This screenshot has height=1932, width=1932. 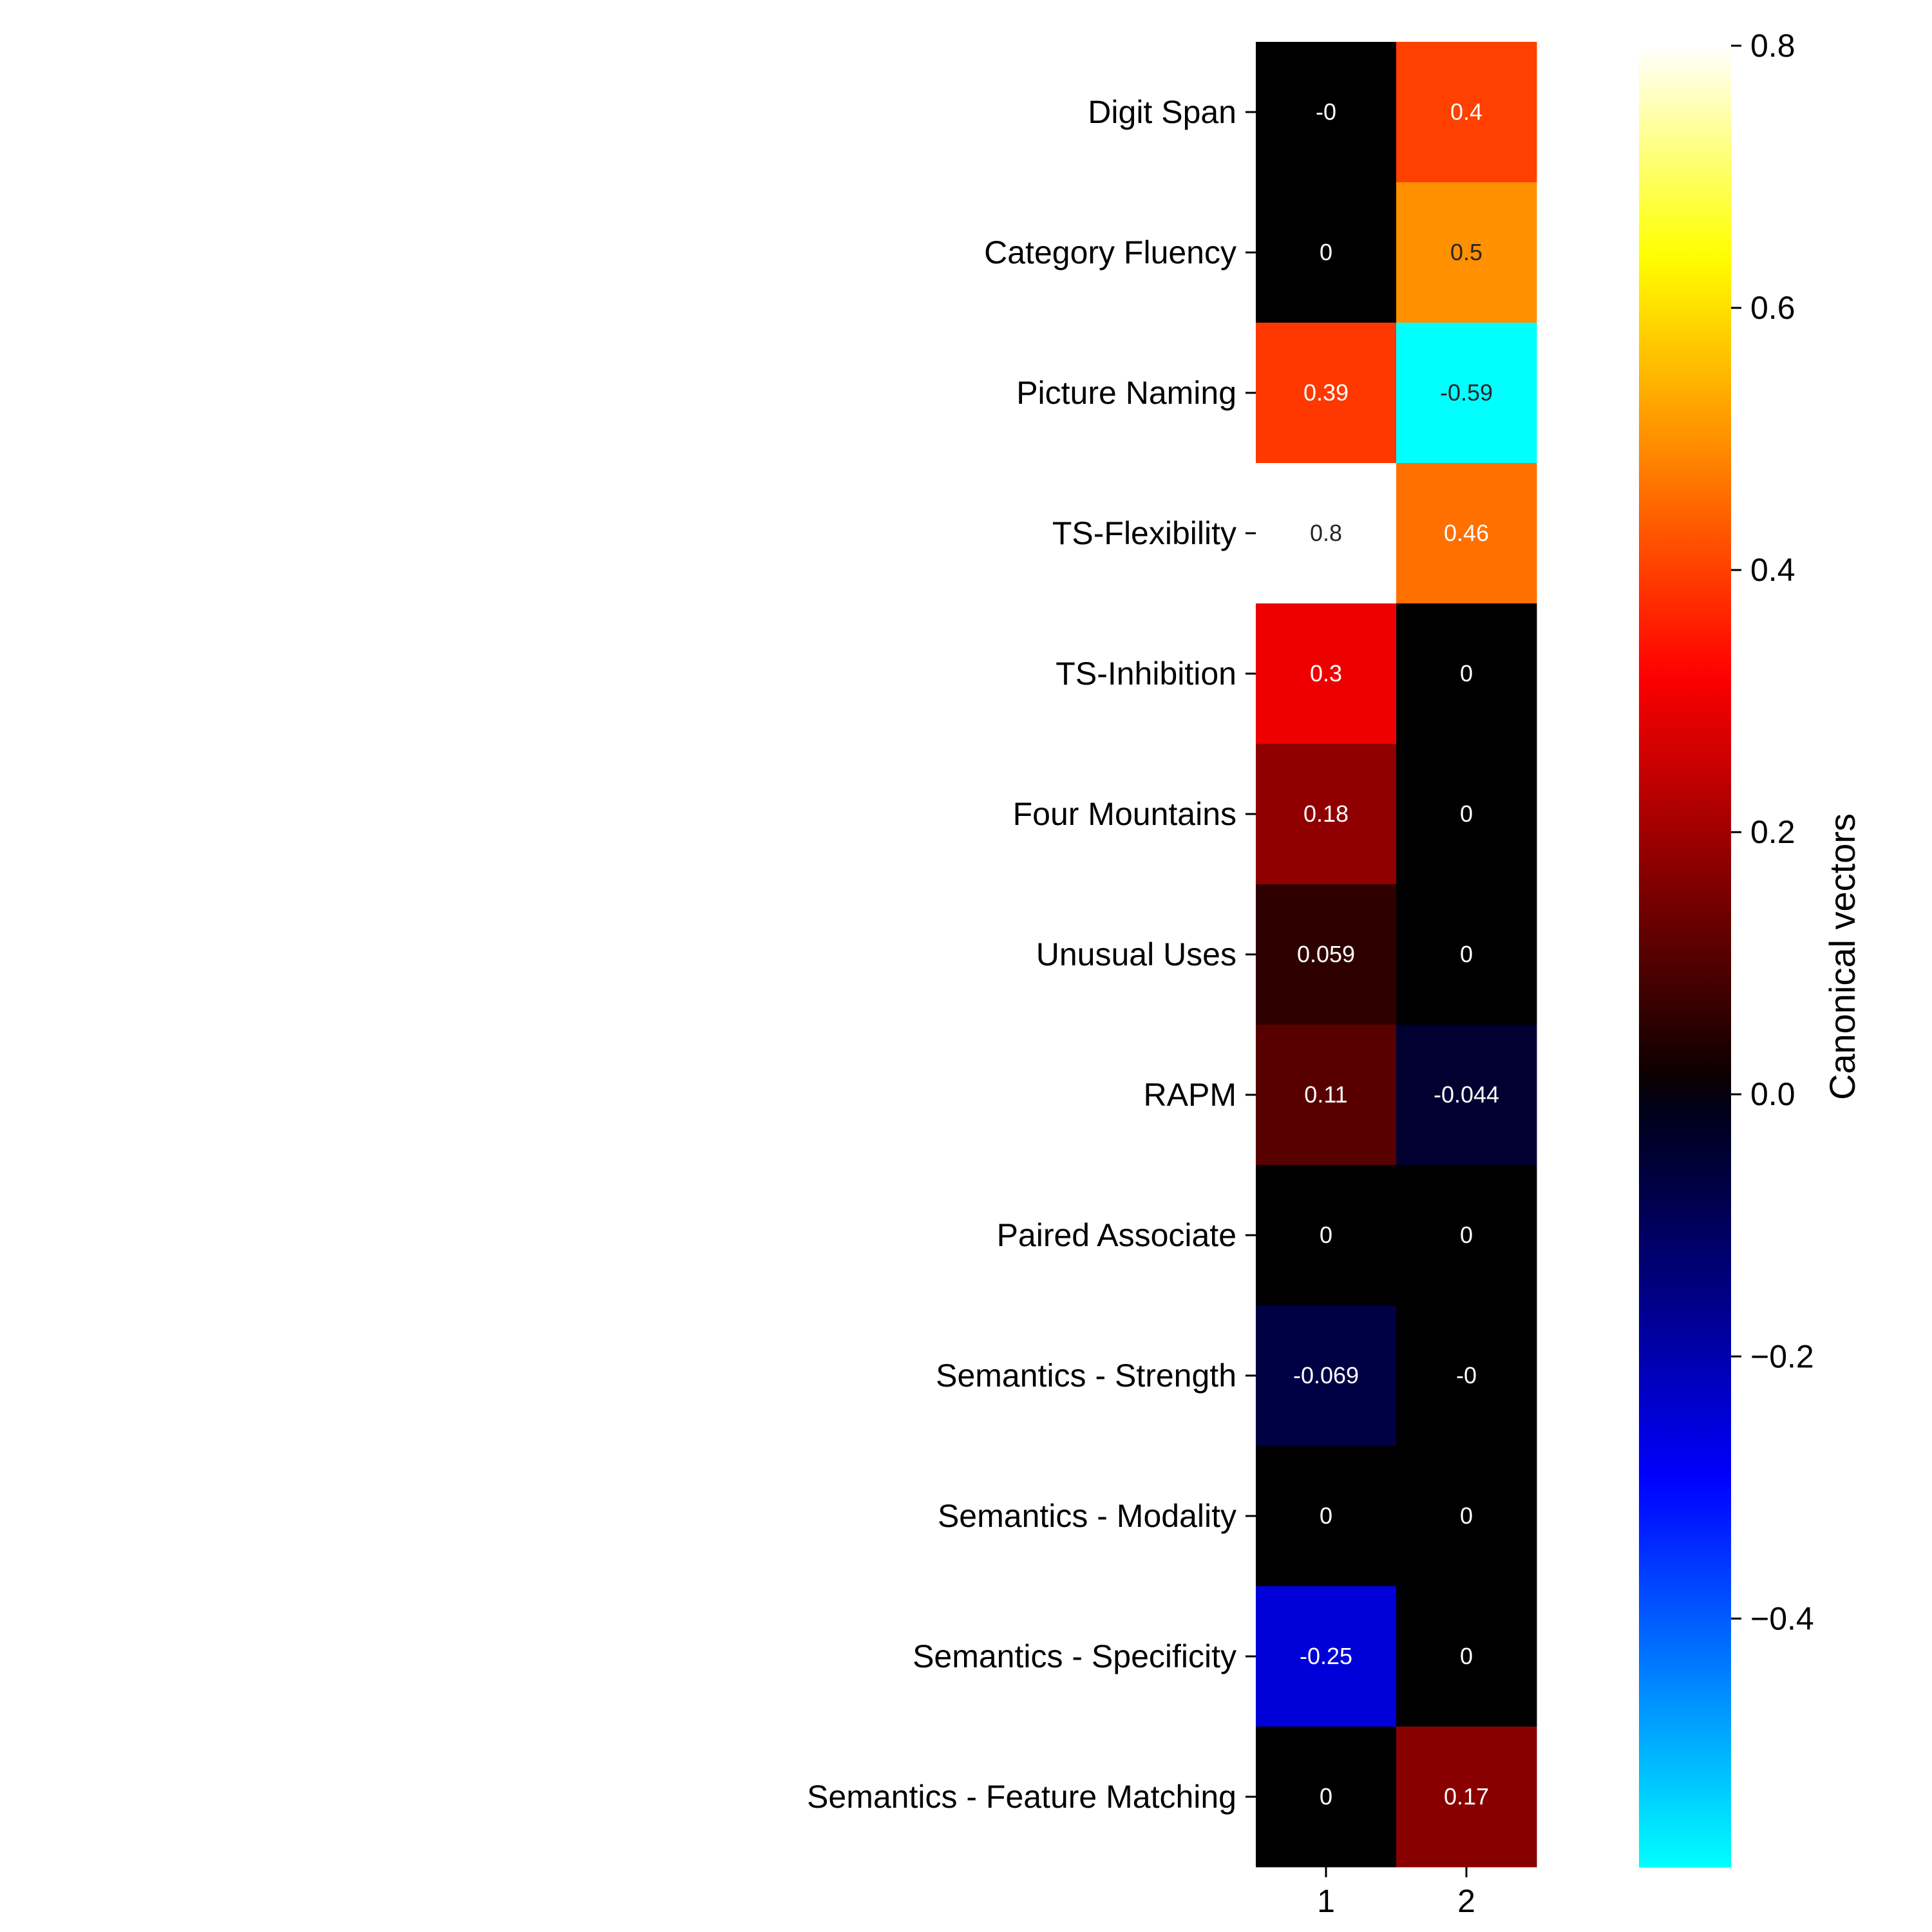 I want to click on colorbar-tick-label: 0.6, so click(x=1772, y=308).